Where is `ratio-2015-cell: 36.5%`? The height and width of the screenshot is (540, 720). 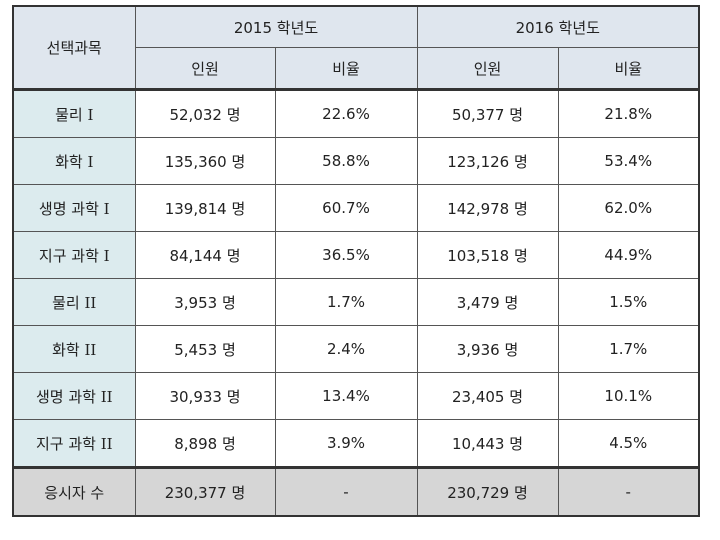 ratio-2015-cell: 36.5% is located at coordinates (346, 255).